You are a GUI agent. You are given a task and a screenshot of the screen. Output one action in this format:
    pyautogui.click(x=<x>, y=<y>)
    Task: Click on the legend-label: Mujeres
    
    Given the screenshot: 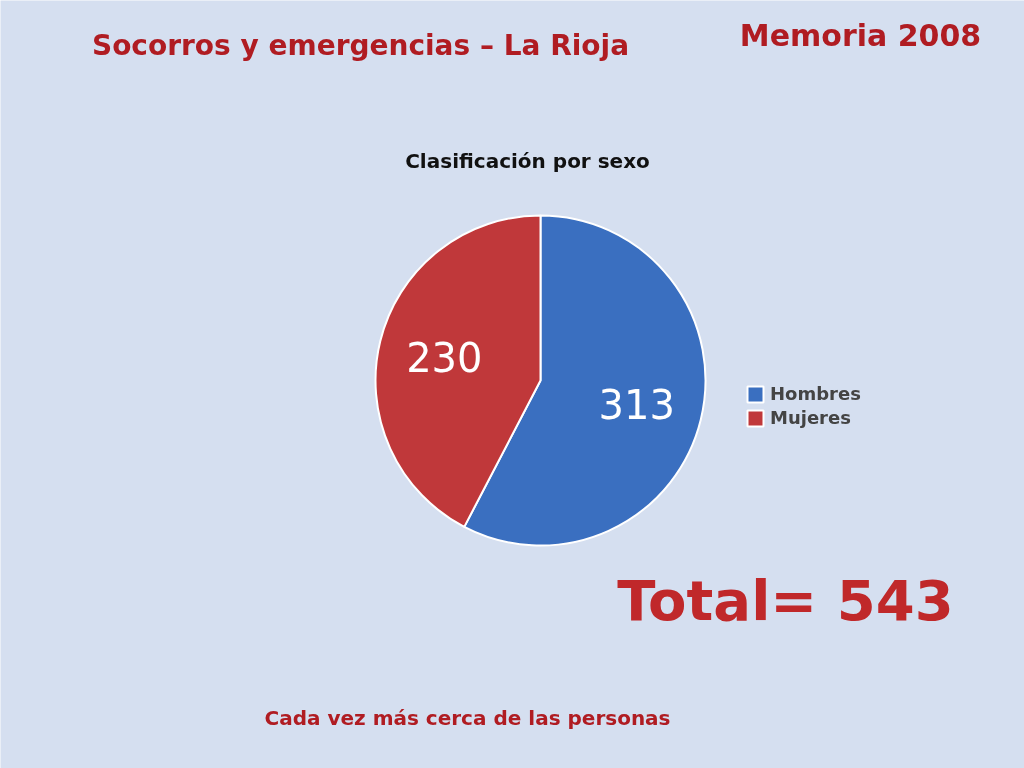 What is the action you would take?
    pyautogui.click(x=810, y=417)
    